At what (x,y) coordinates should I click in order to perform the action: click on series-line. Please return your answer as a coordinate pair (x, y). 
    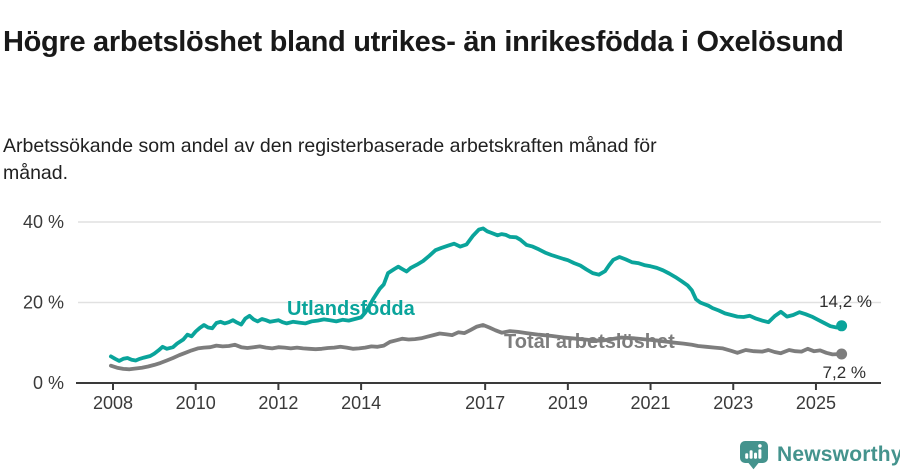
    Looking at the image, I should click on (476, 347).